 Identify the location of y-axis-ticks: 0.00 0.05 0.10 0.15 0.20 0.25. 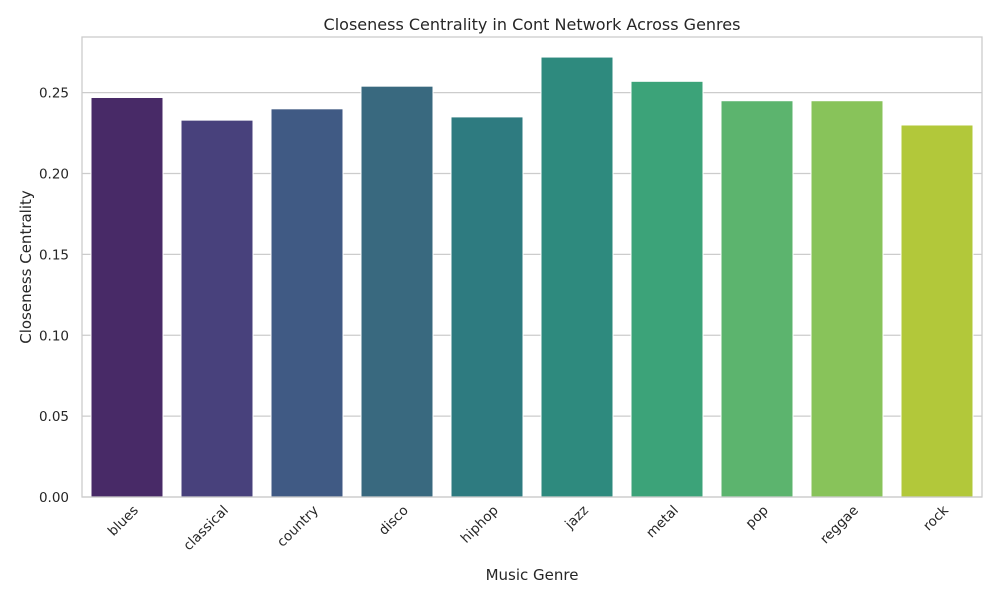
(54, 296).